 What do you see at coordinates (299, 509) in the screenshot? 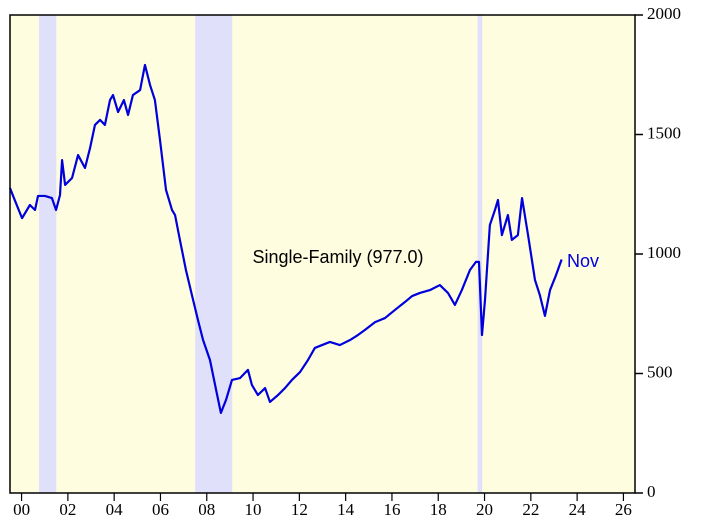
I see `x-tick-label: 12` at bounding box center [299, 509].